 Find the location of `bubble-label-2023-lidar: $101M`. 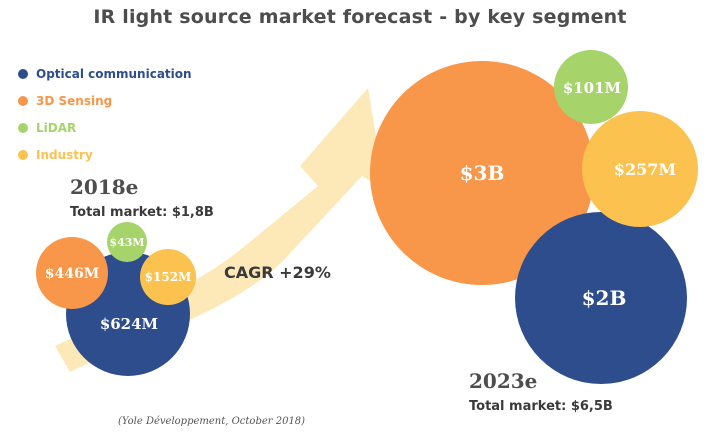

bubble-label-2023-lidar: $101M is located at coordinates (592, 88).